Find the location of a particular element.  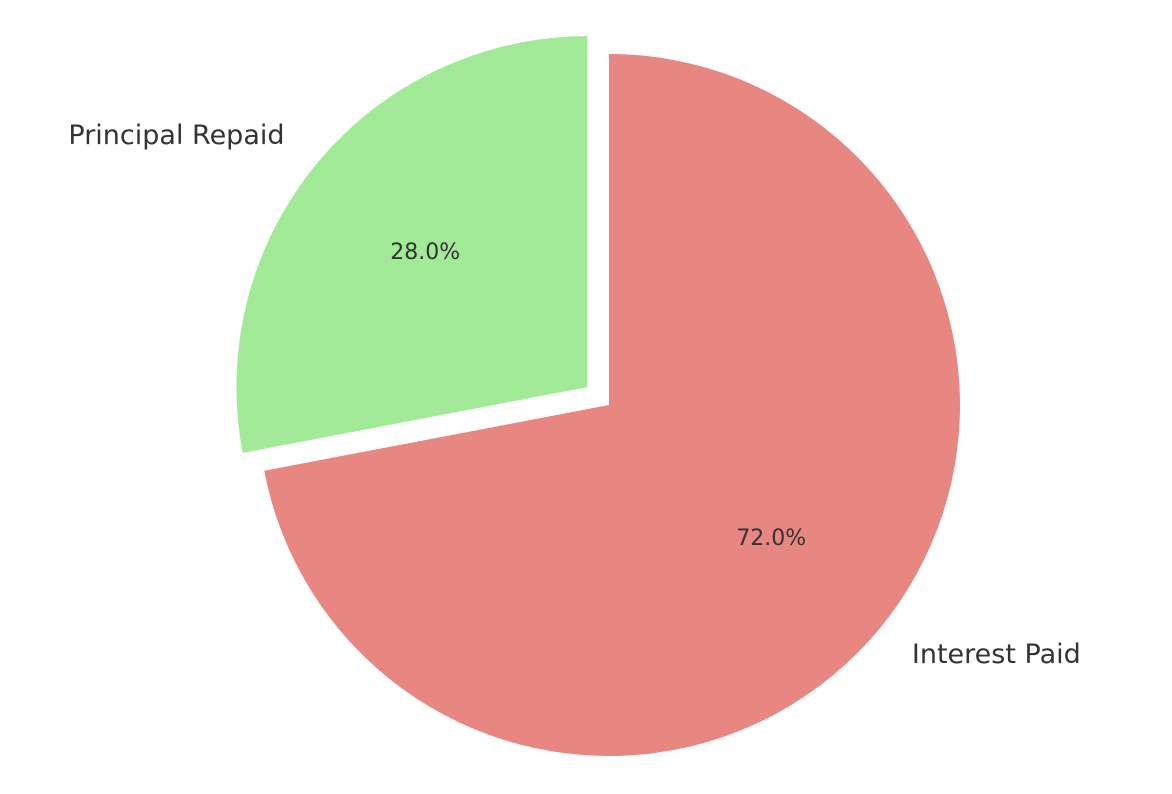

pct-label-interest-paid: 72.0% is located at coordinates (771, 538).